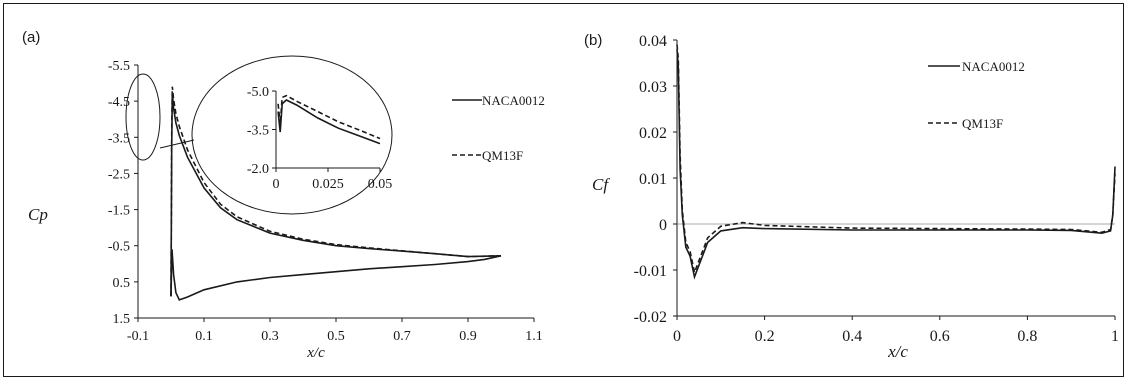 The width and height of the screenshot is (1131, 384). What do you see at coordinates (852, 336) in the screenshot?
I see `panel-b-x-tick-label: 0.4` at bounding box center [852, 336].